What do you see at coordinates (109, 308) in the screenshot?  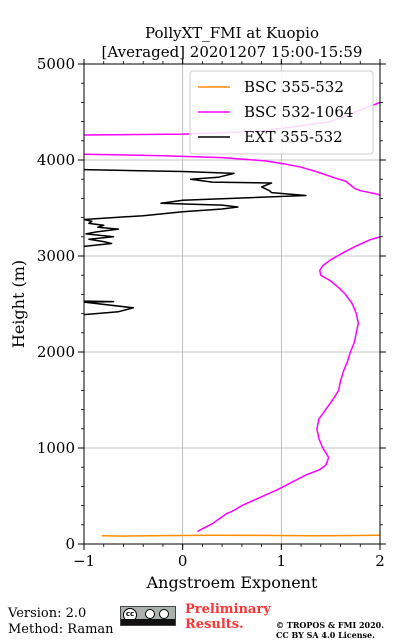 I see `series-line-ext-355-532-lower` at bounding box center [109, 308].